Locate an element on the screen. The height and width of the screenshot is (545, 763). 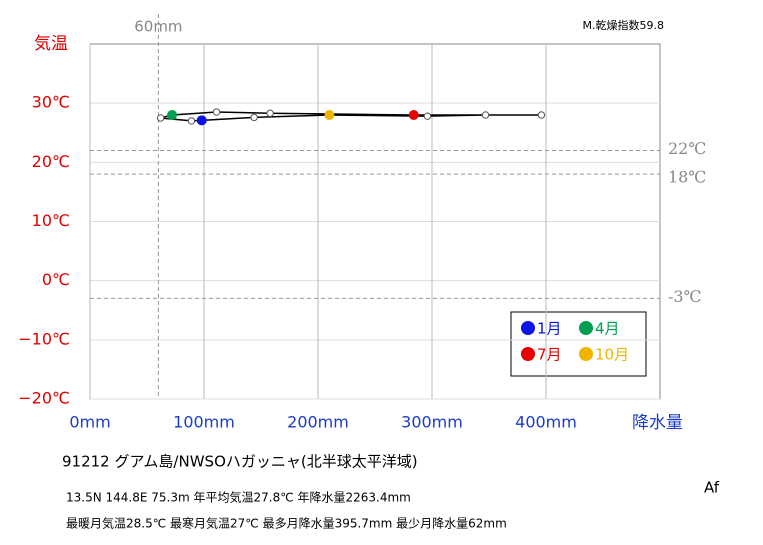
ref-label: 22℃ is located at coordinates (687, 148).